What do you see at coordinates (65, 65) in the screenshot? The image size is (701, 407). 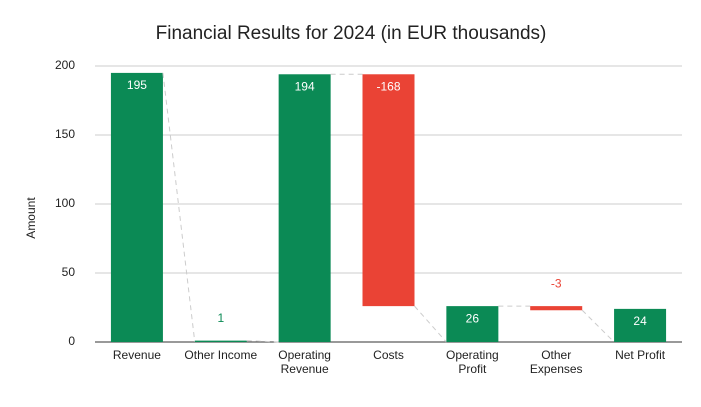 I see `y-tick-label: 200` at bounding box center [65, 65].